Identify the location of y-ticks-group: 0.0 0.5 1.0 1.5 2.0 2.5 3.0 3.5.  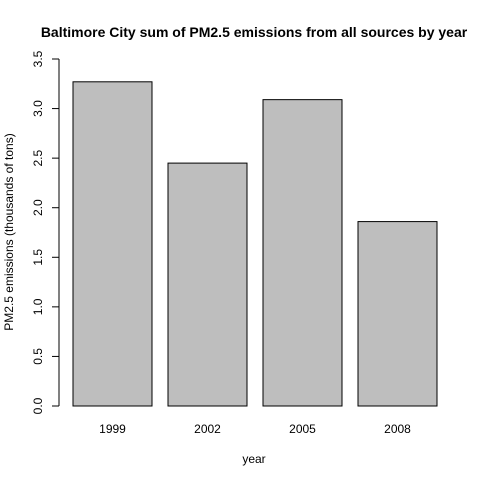
(45, 232).